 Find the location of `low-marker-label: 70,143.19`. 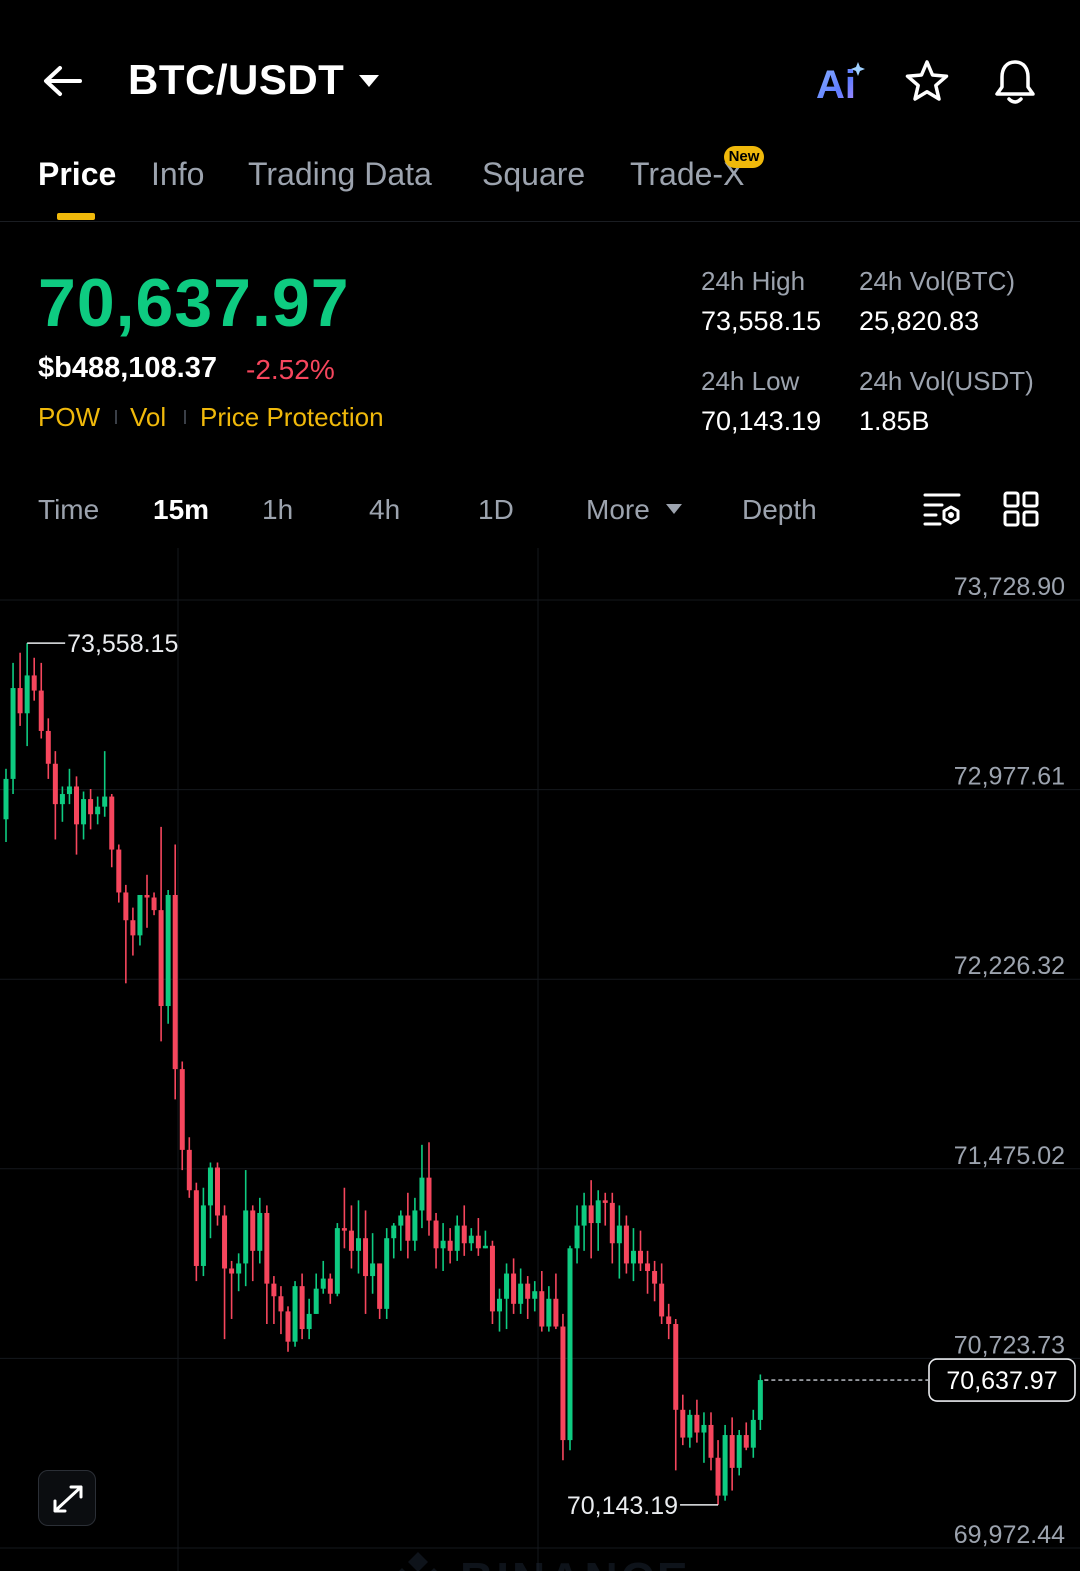

low-marker-label: 70,143.19 is located at coordinates (622, 1506).